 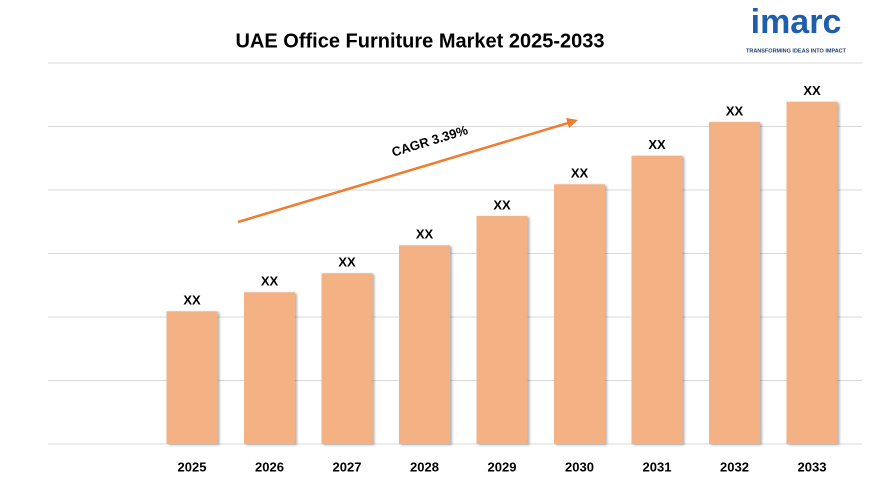 I want to click on logo-name: imarc, so click(x=796, y=22).